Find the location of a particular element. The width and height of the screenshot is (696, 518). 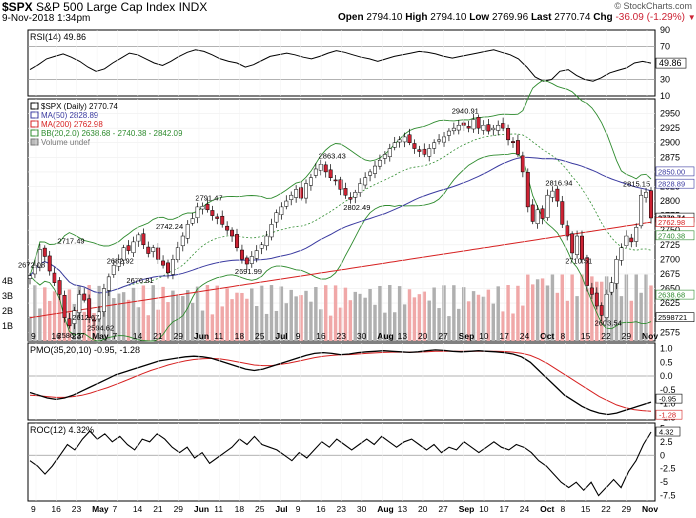

price-annotation: 2672.08 is located at coordinates (31, 265).